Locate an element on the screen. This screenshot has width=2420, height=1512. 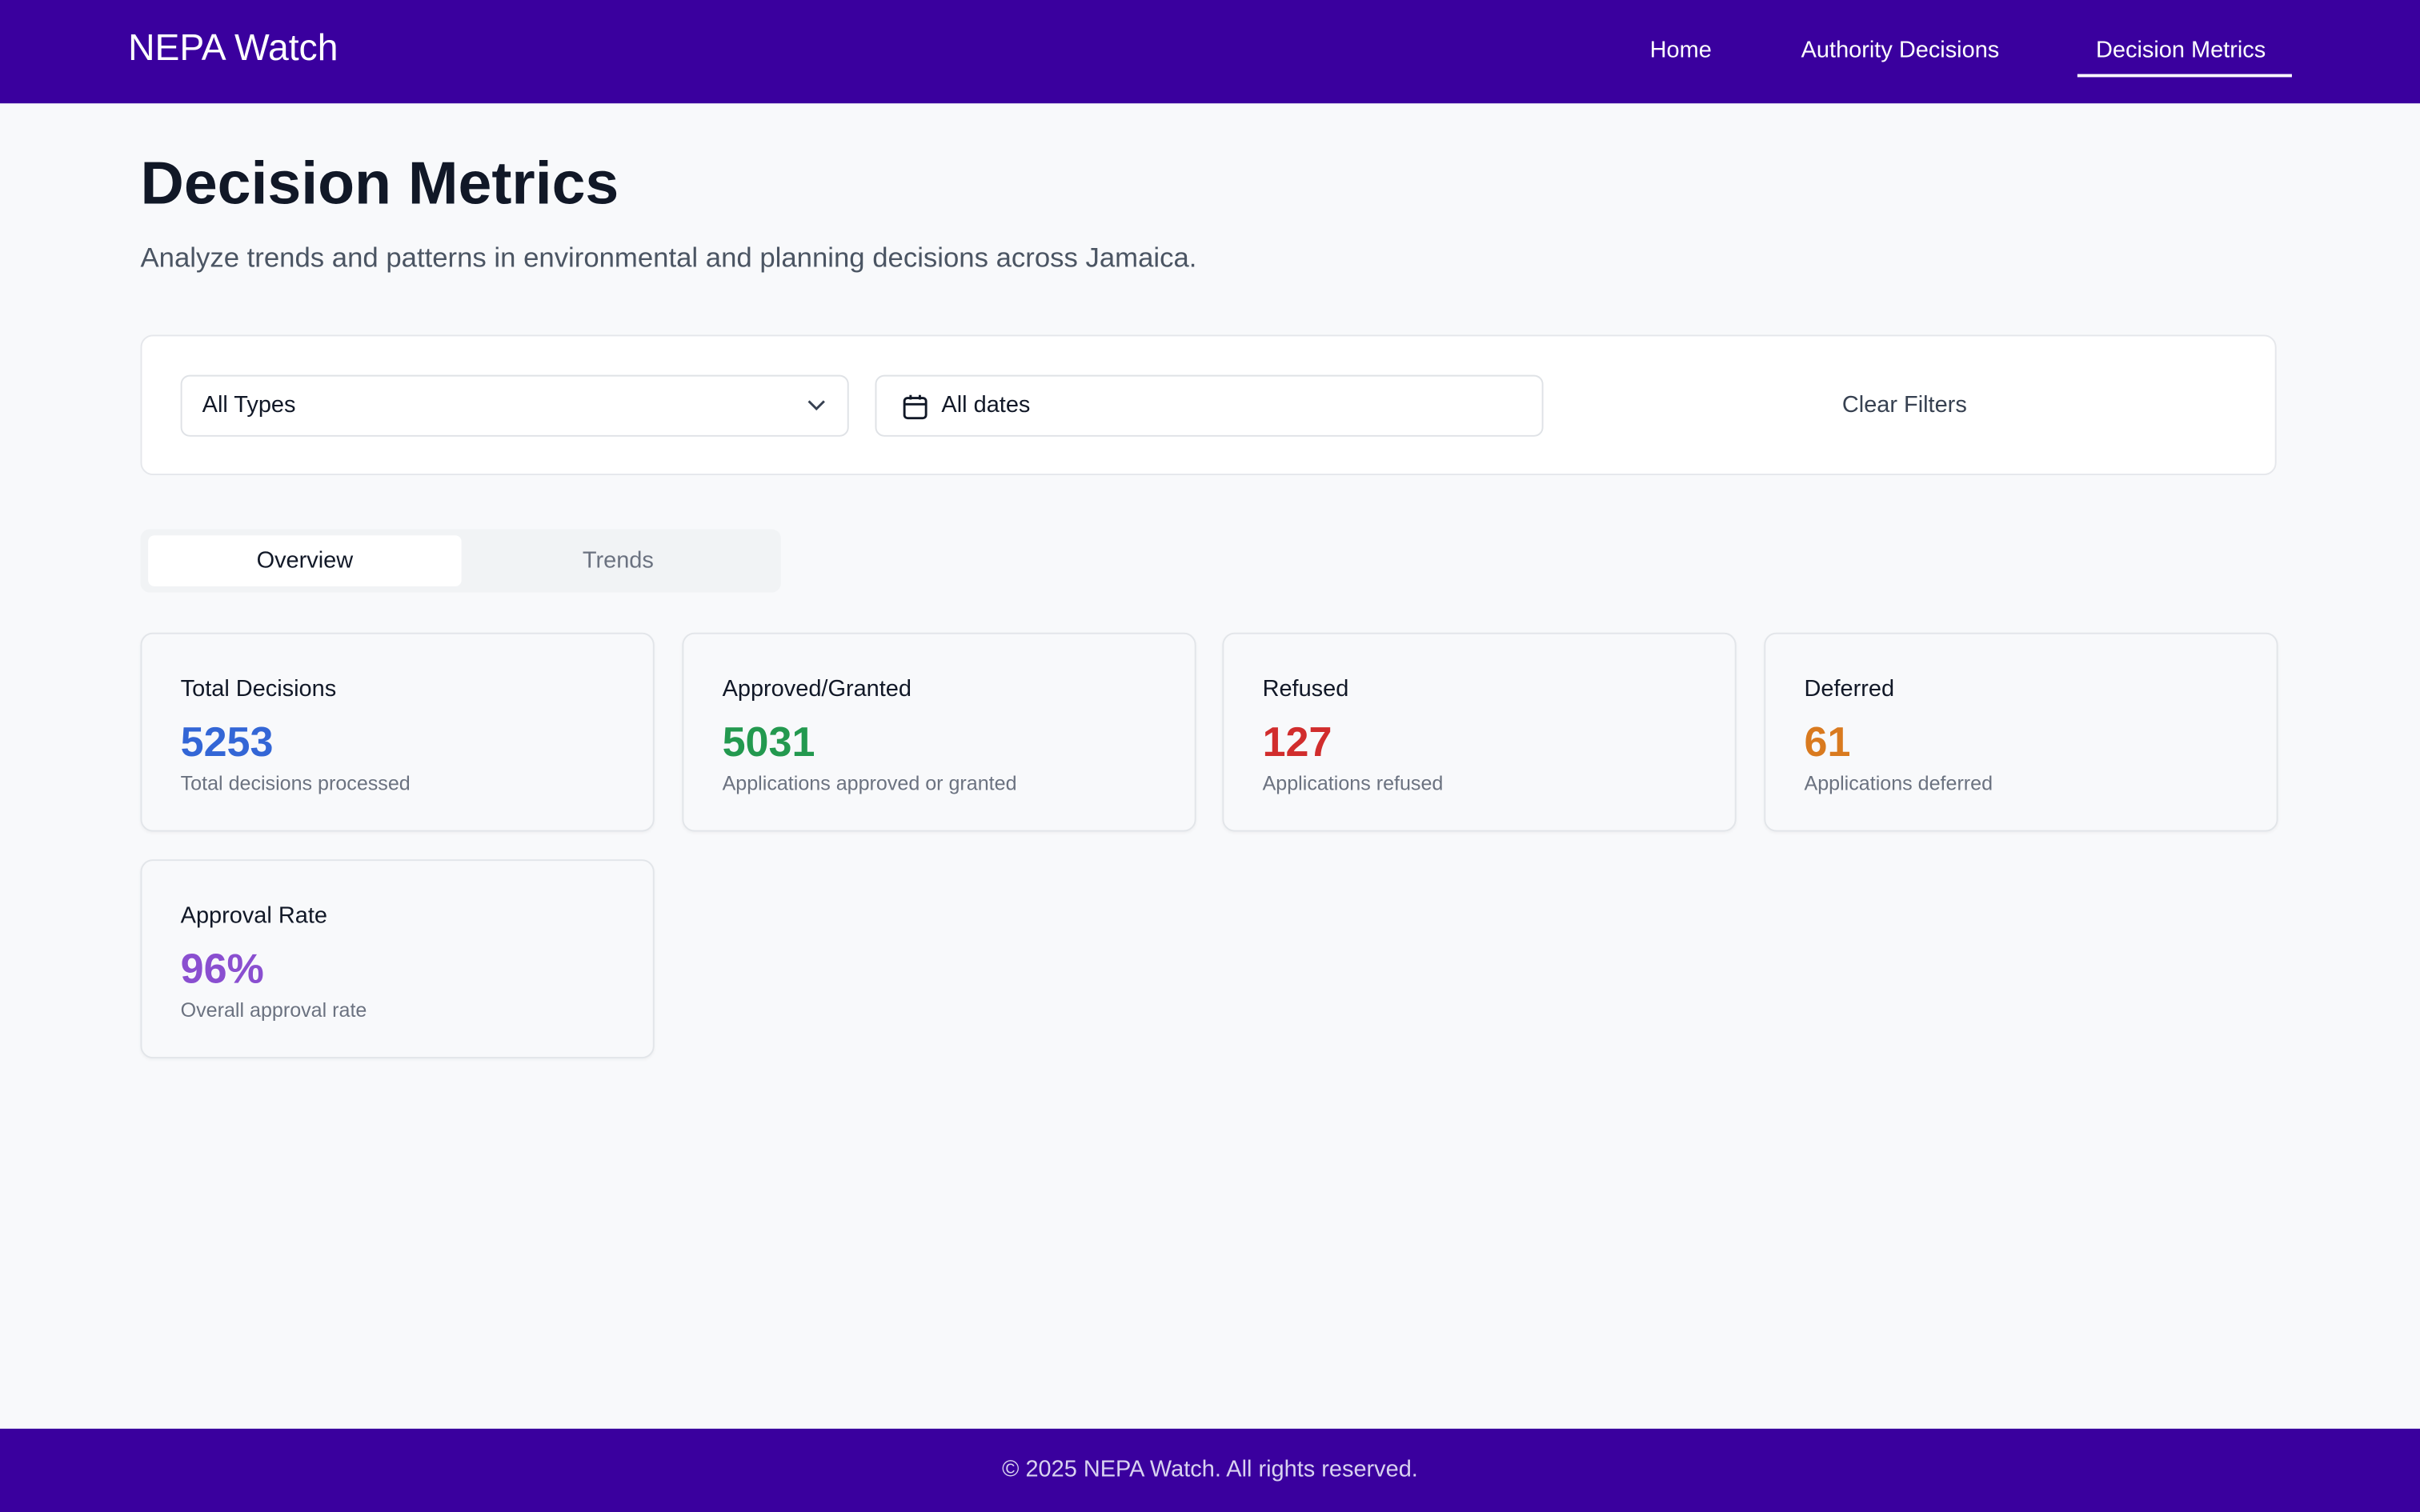
metric-description: Applications refused is located at coordinates (1353, 783).